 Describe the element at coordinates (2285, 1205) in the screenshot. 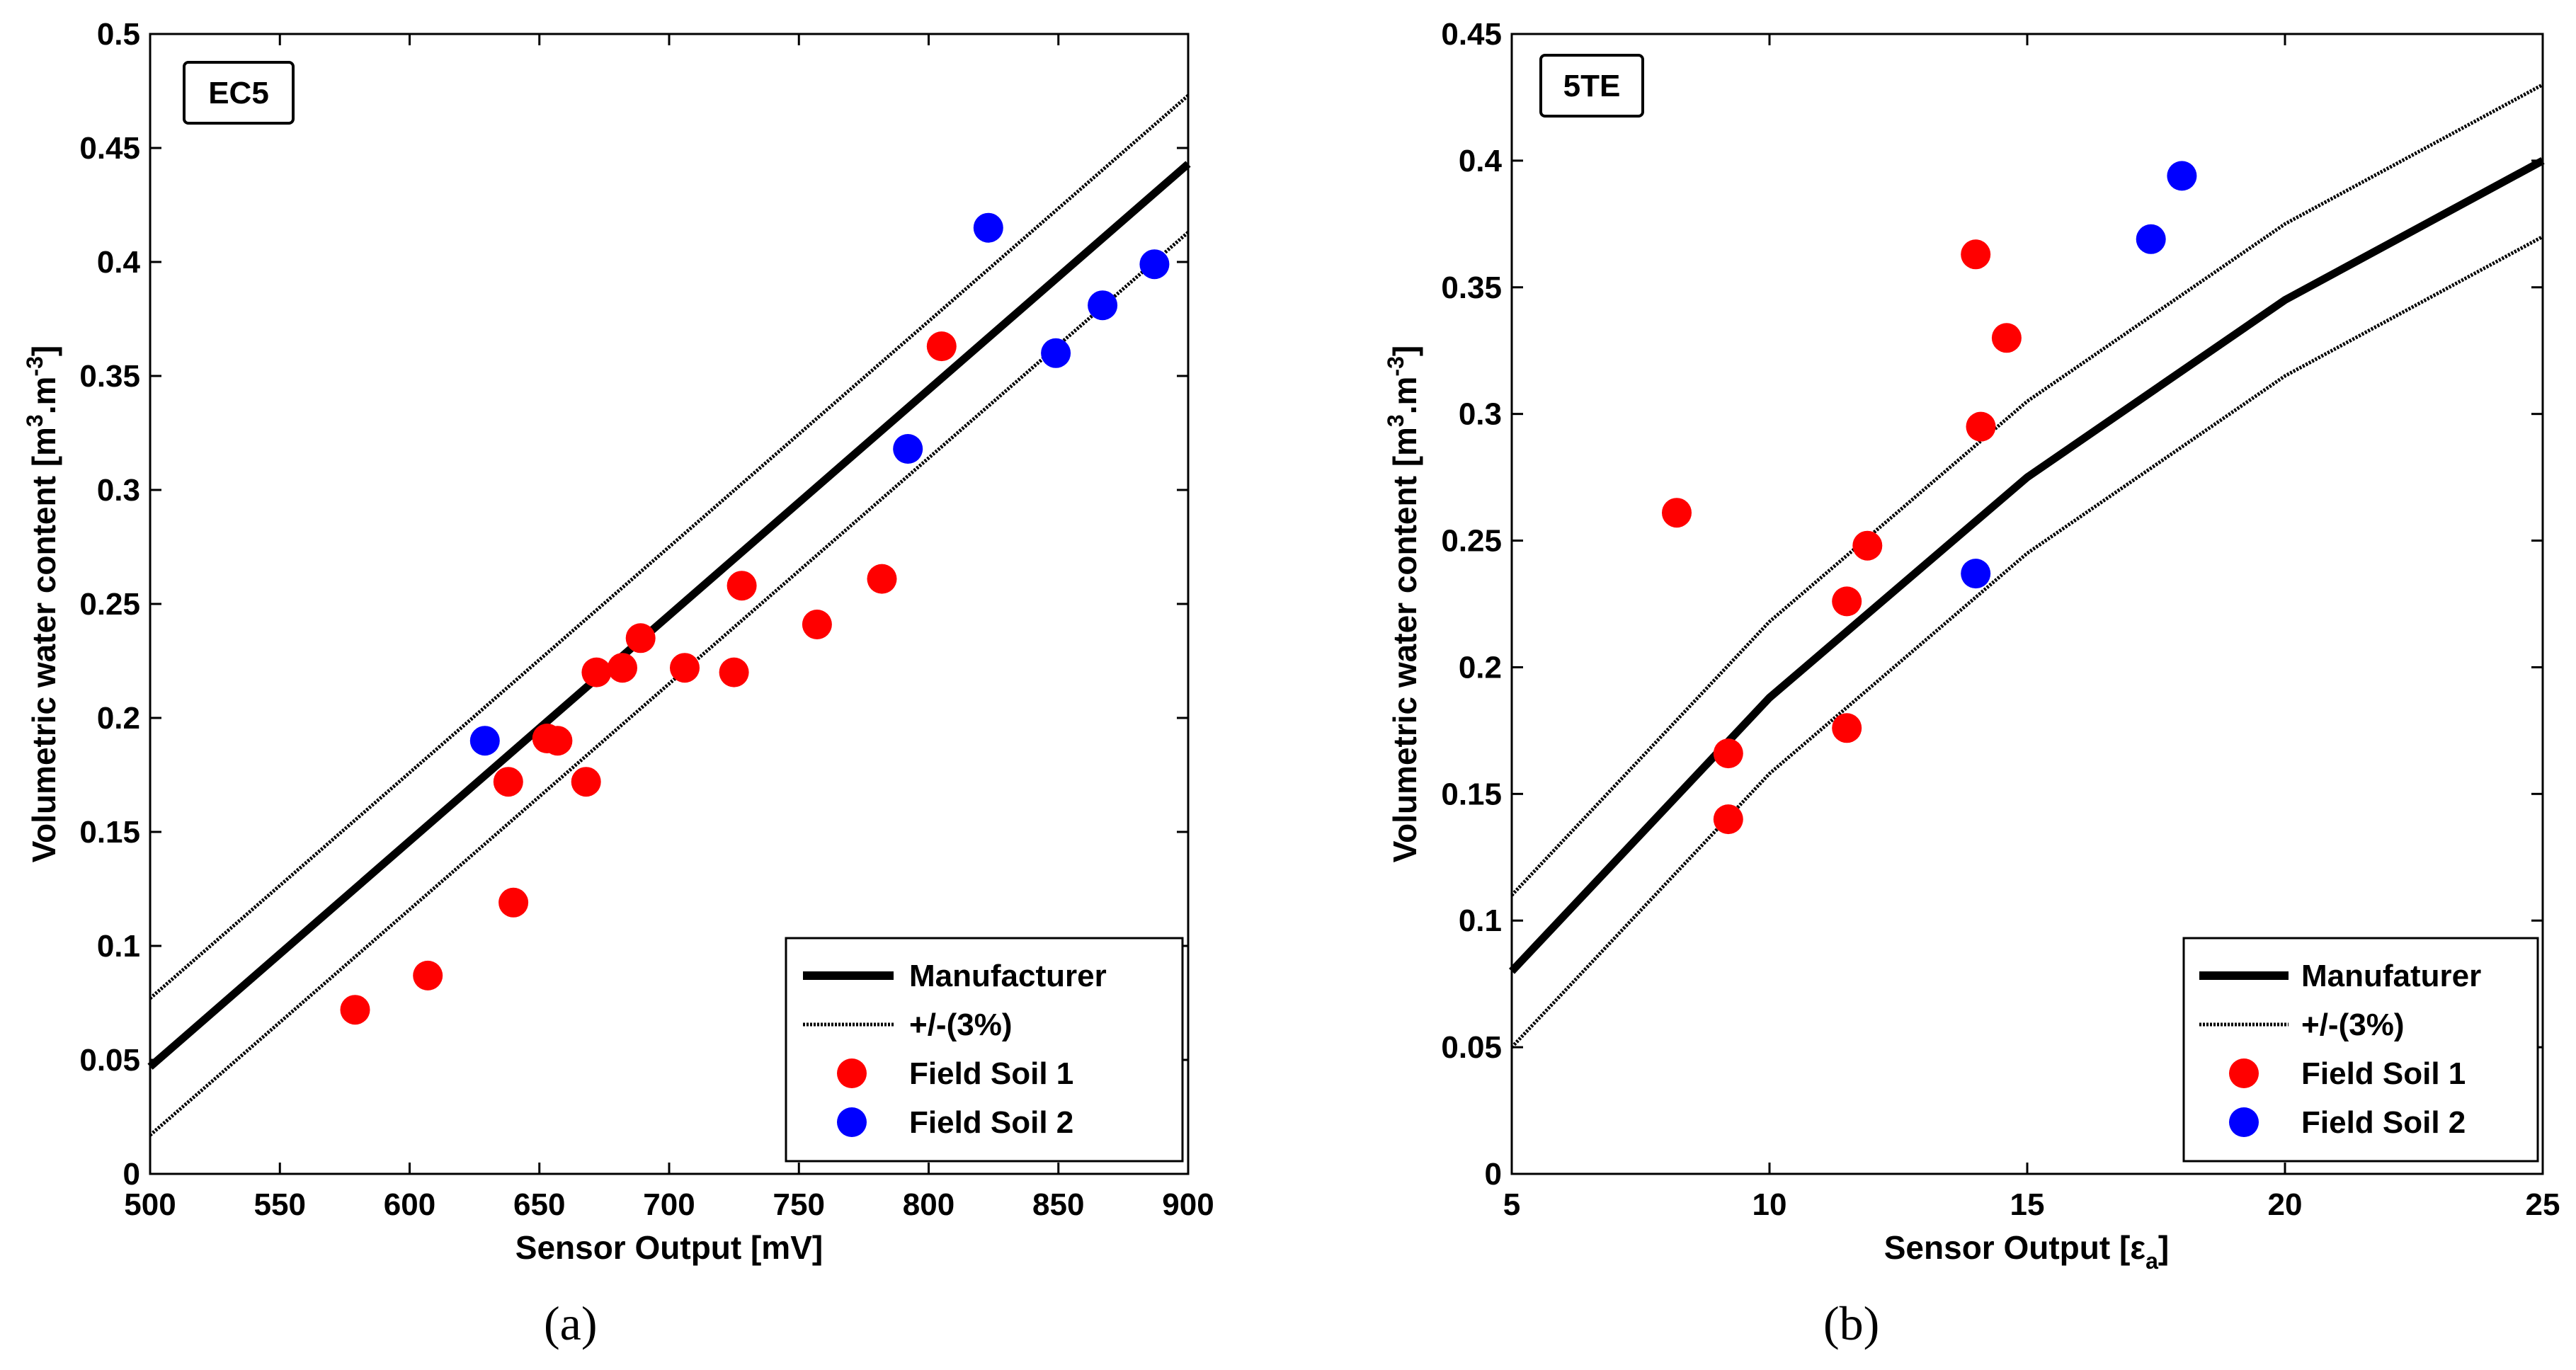

I see `x-tick-label: 20` at that location.